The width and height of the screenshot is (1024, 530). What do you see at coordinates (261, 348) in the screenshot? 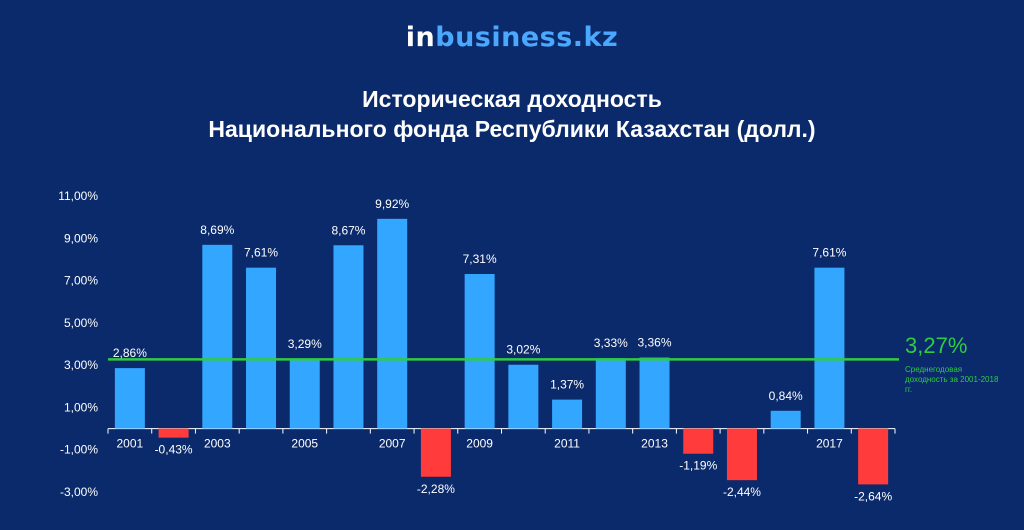
I see `bar-2004` at bounding box center [261, 348].